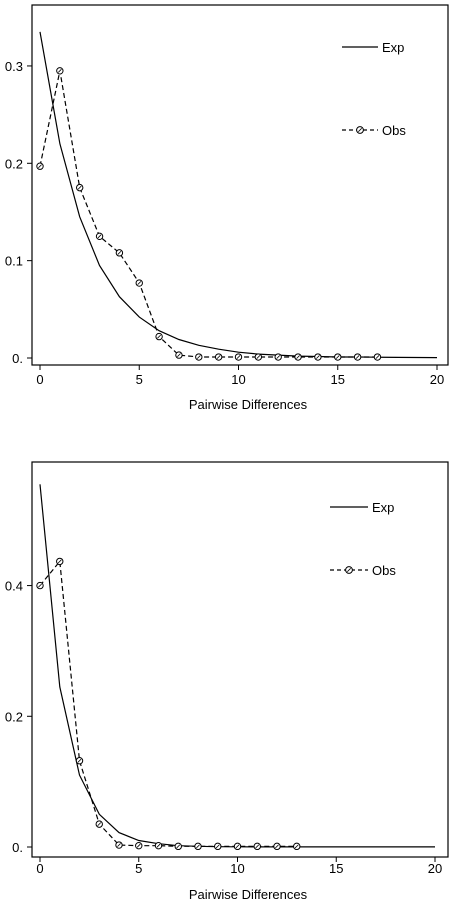 The width and height of the screenshot is (454, 913). What do you see at coordinates (14, 66) in the screenshot?
I see `y-tick-label: 0.3` at bounding box center [14, 66].